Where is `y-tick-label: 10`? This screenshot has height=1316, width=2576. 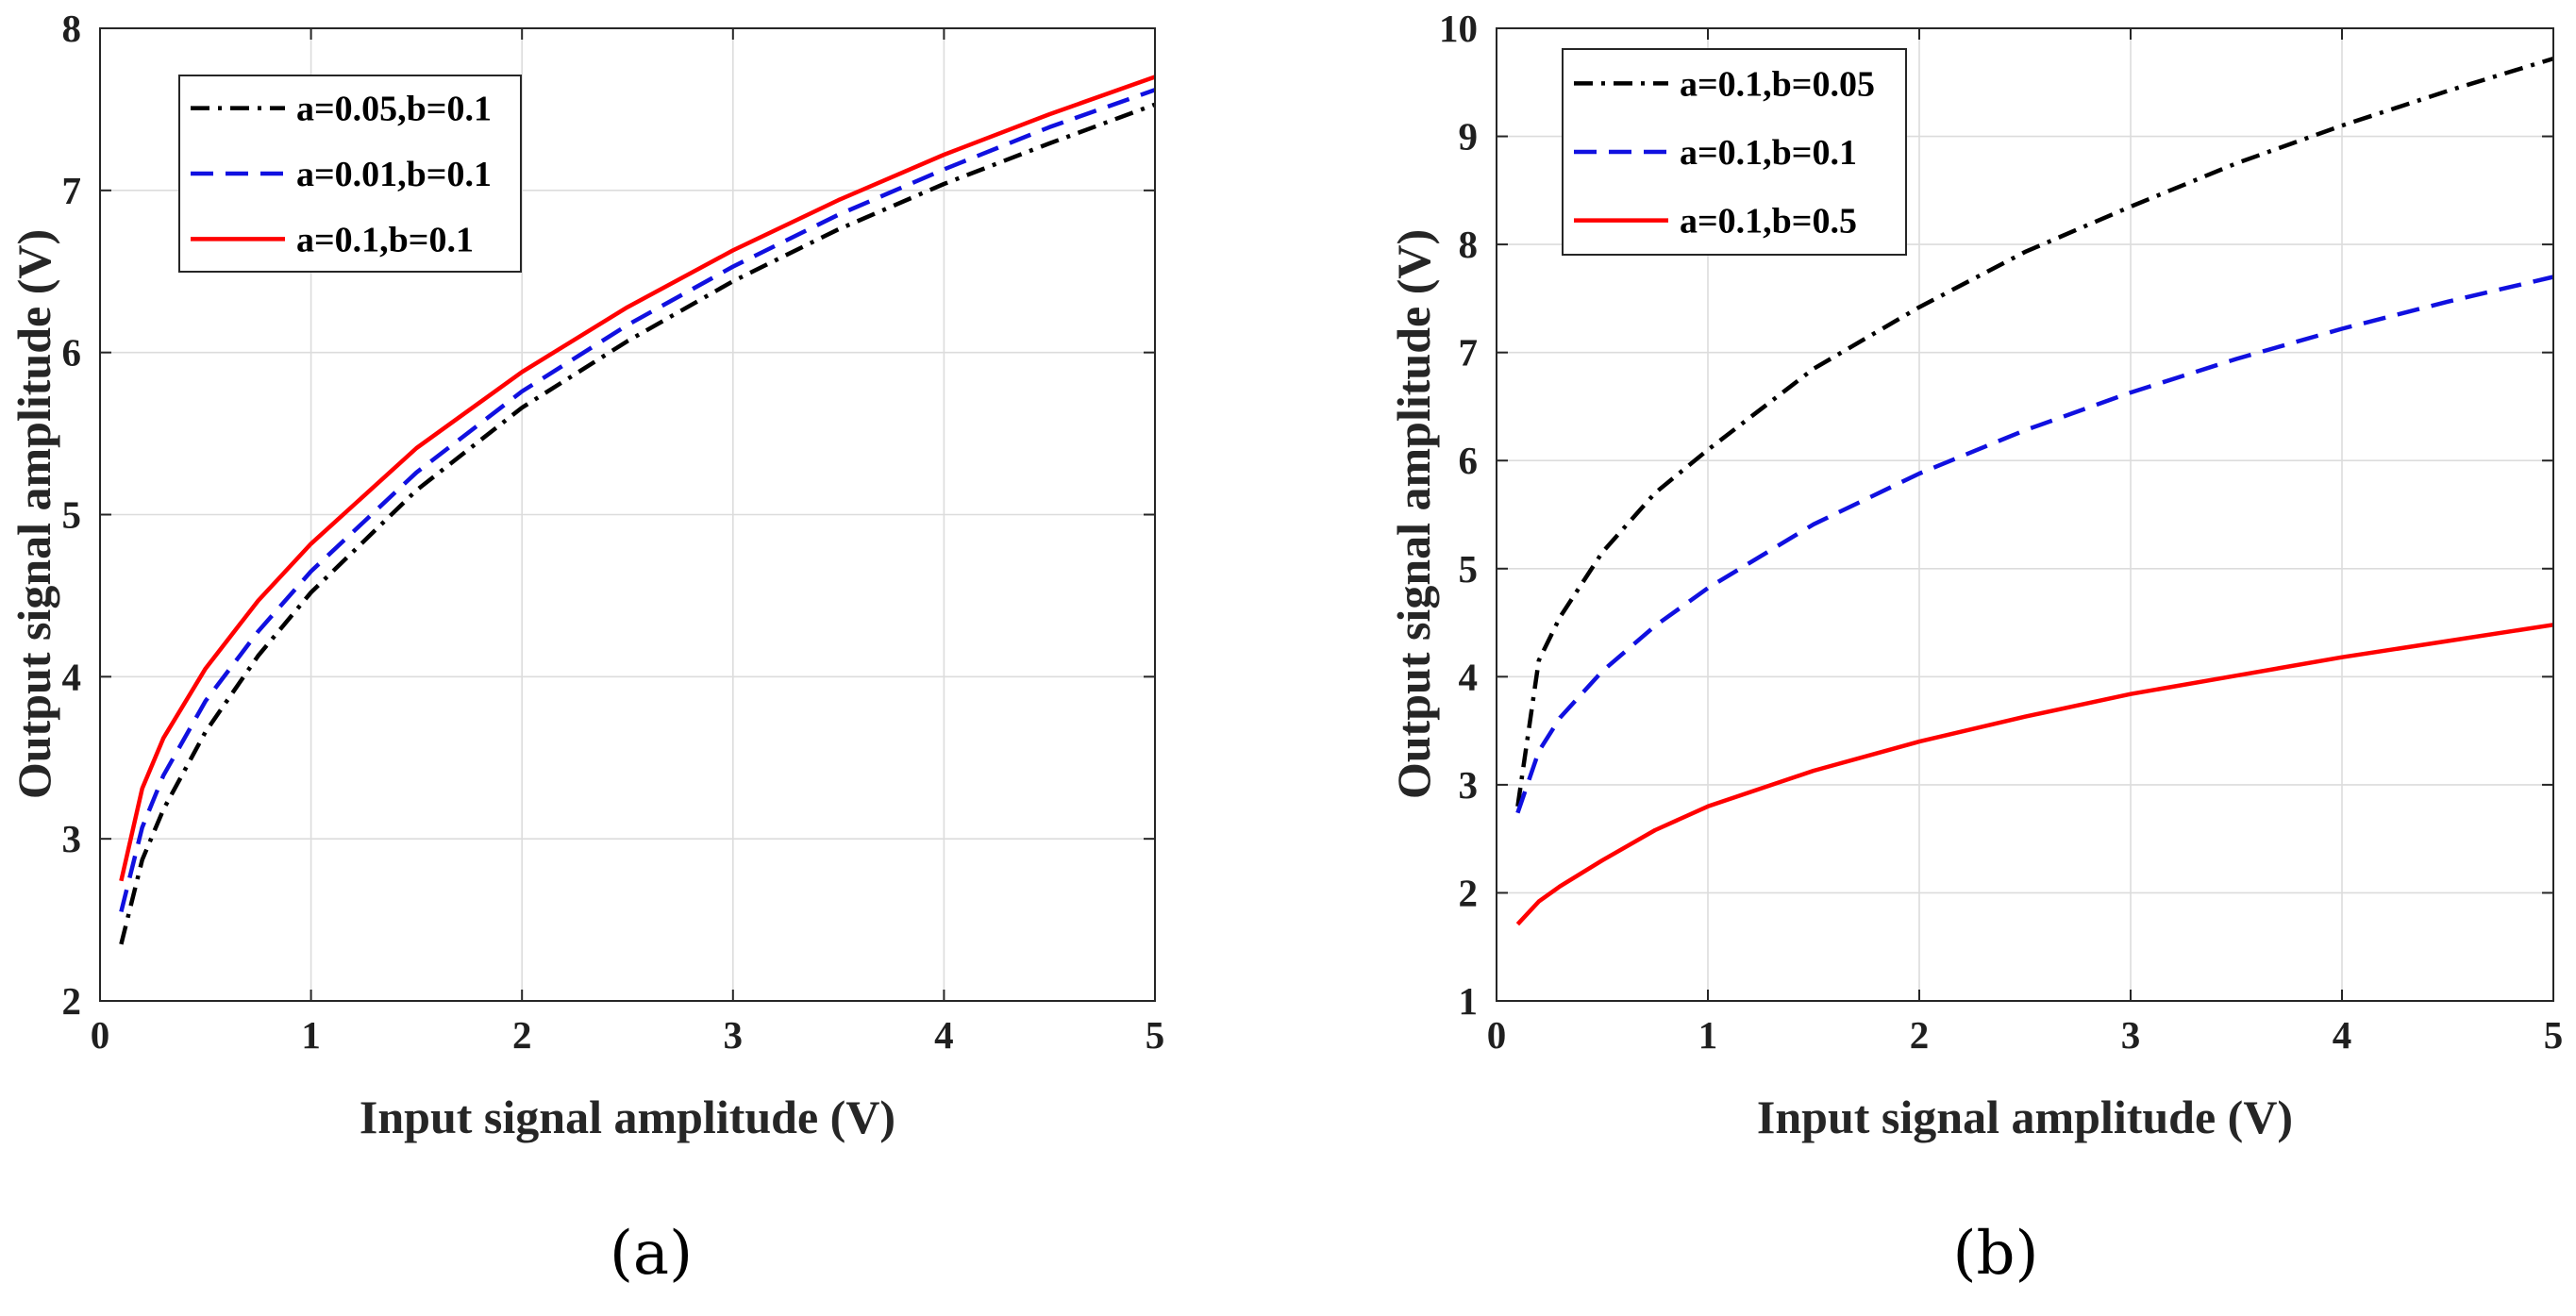
y-tick-label: 10 is located at coordinates (1458, 29).